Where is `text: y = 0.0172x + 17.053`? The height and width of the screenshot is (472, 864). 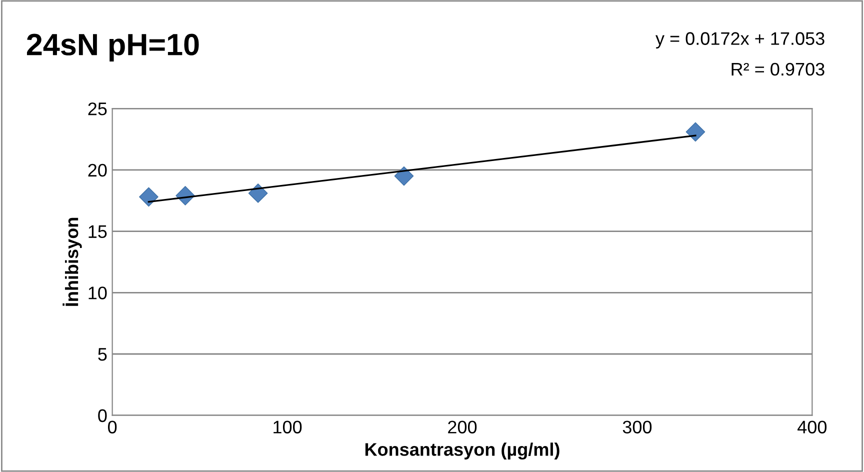
text: y = 0.0172x + 17.053 is located at coordinates (740, 40).